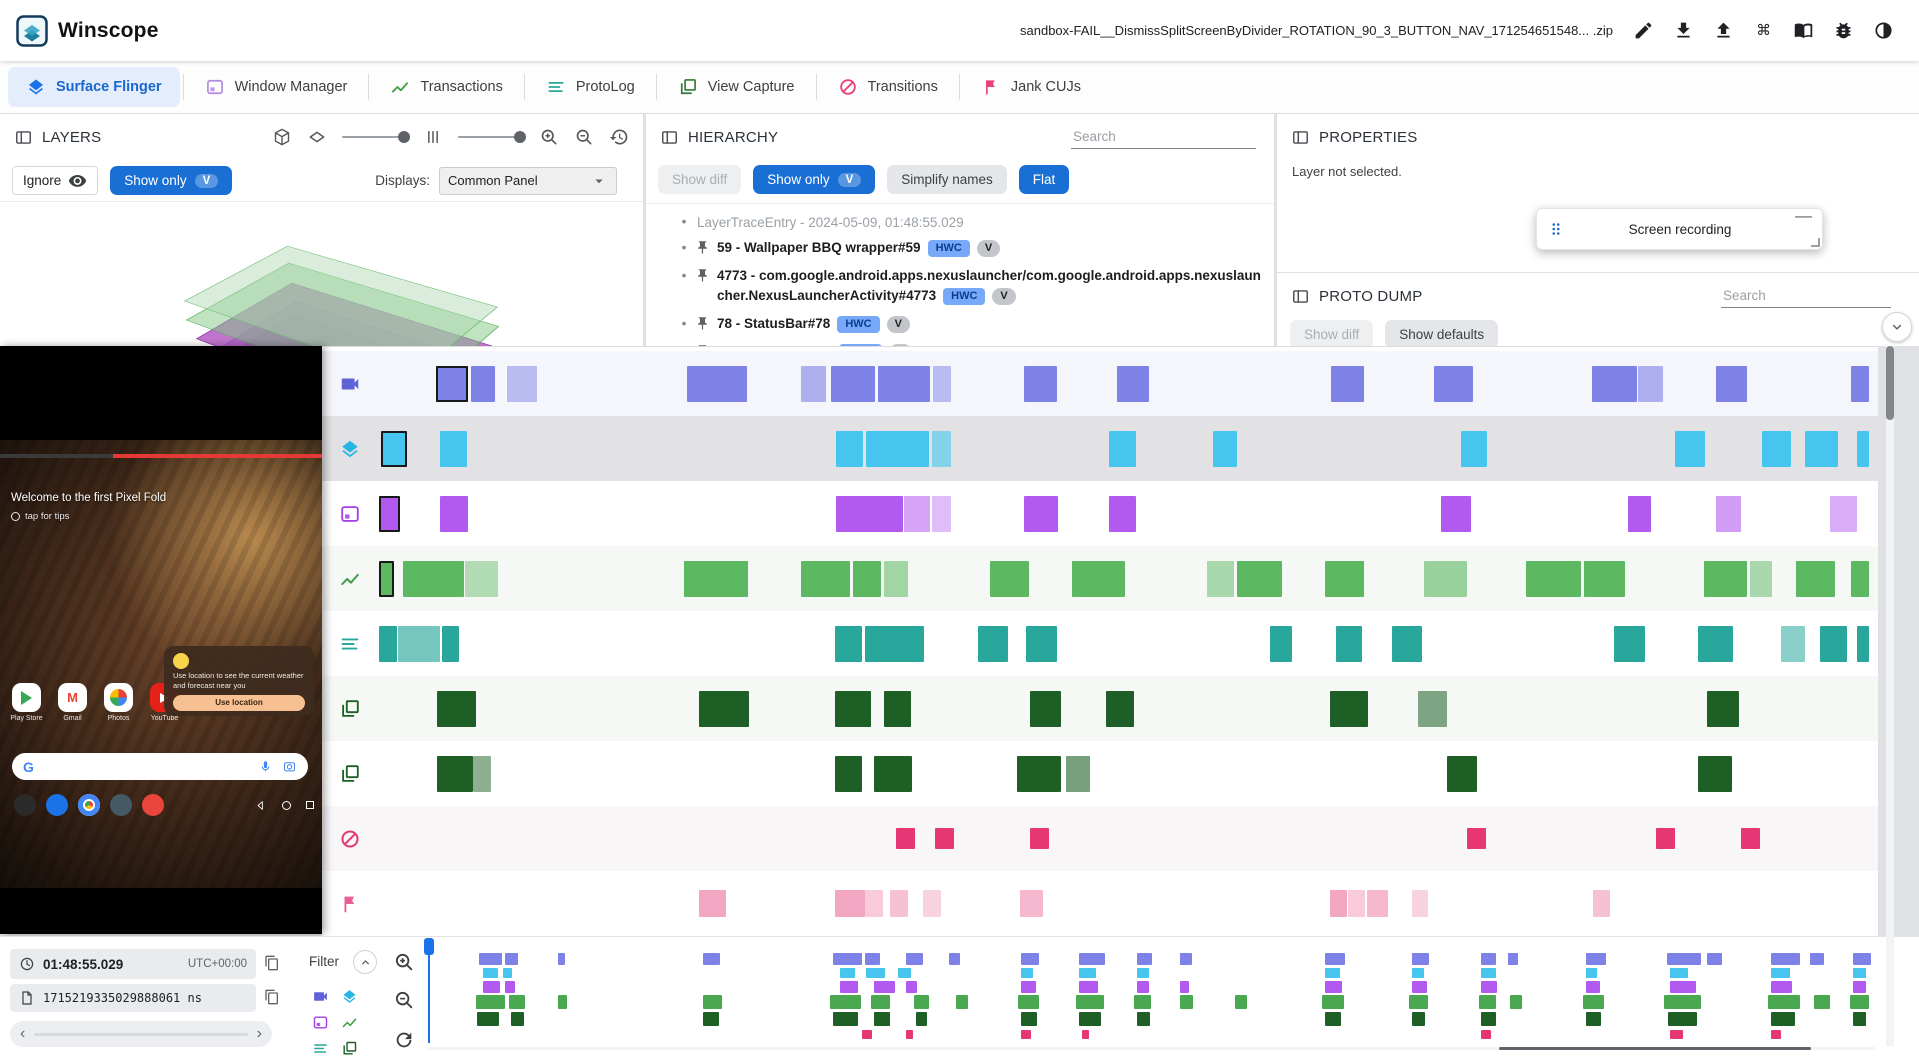  What do you see at coordinates (365, 962) in the screenshot?
I see `filter-collapse-button` at bounding box center [365, 962].